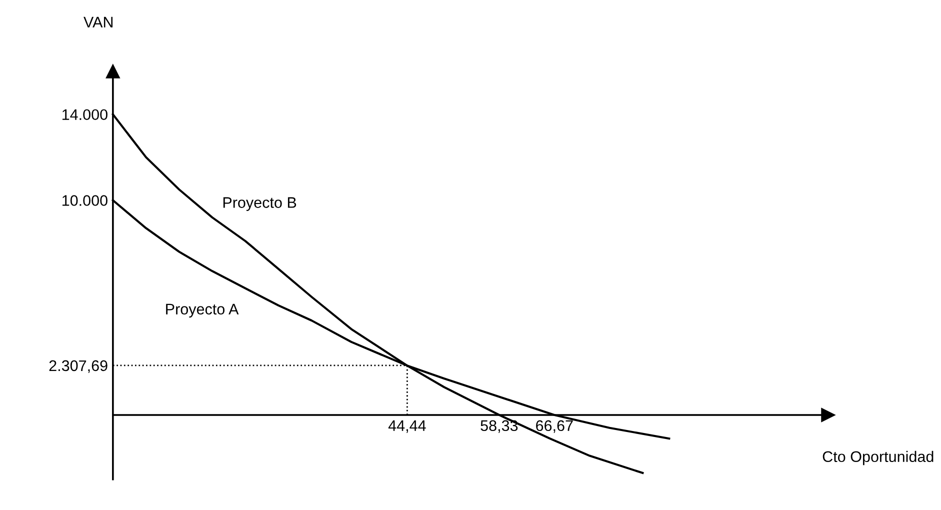 Image resolution: width=941 pixels, height=510 pixels. I want to click on y-axis-title: VAN, so click(98, 22).